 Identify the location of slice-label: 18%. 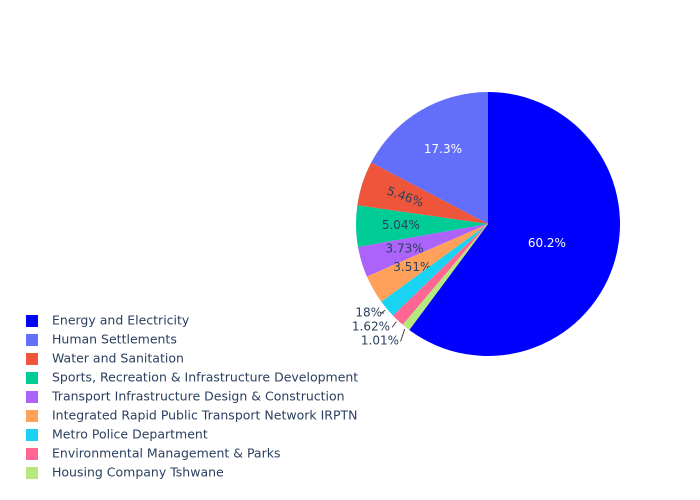
(368, 313).